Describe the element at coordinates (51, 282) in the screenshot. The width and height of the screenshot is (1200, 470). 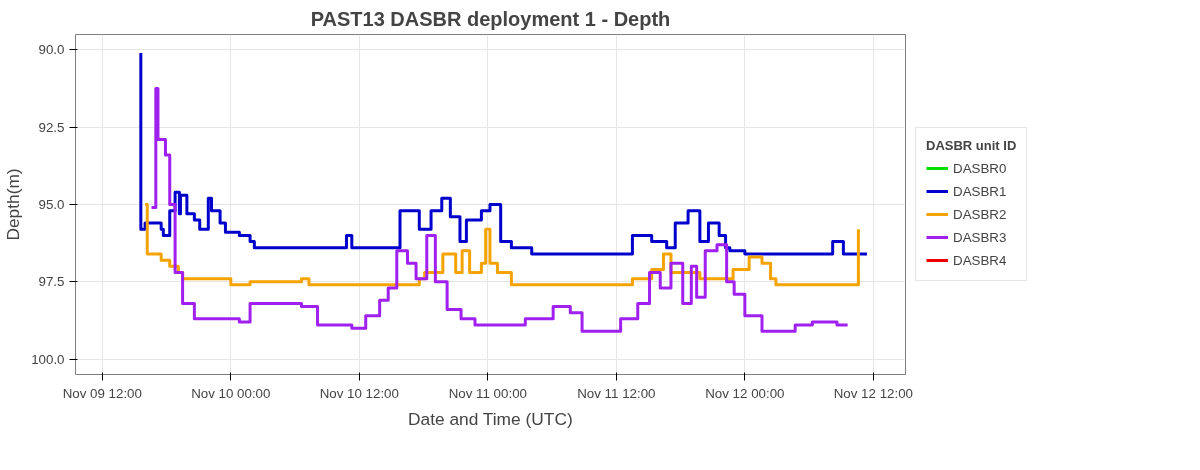
I see `y-tick-label: 97.5` at that location.